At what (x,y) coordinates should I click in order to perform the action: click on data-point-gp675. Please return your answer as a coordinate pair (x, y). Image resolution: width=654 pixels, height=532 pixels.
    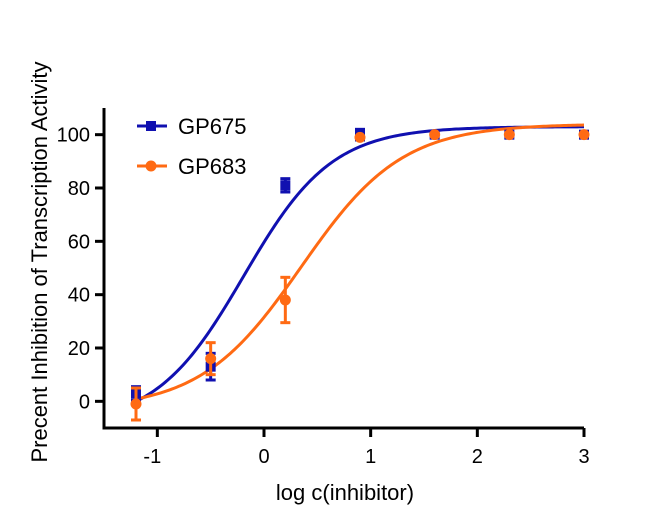
    Looking at the image, I should click on (285, 185).